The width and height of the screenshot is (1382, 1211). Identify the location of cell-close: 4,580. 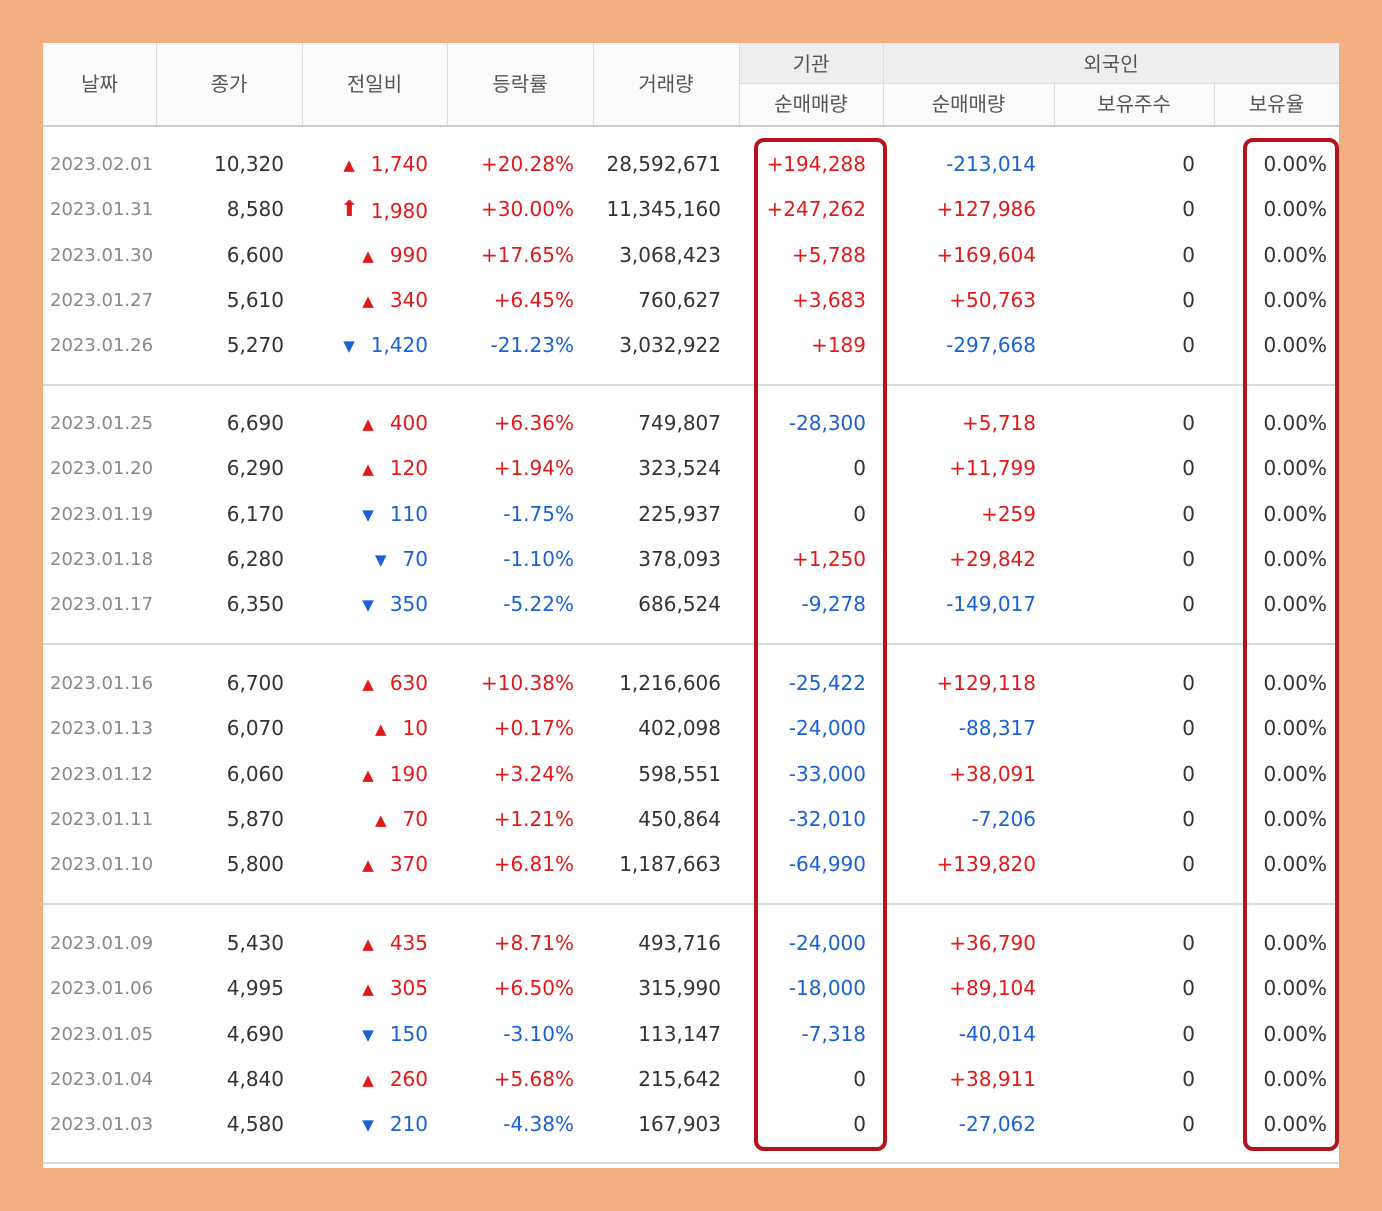
(255, 1124).